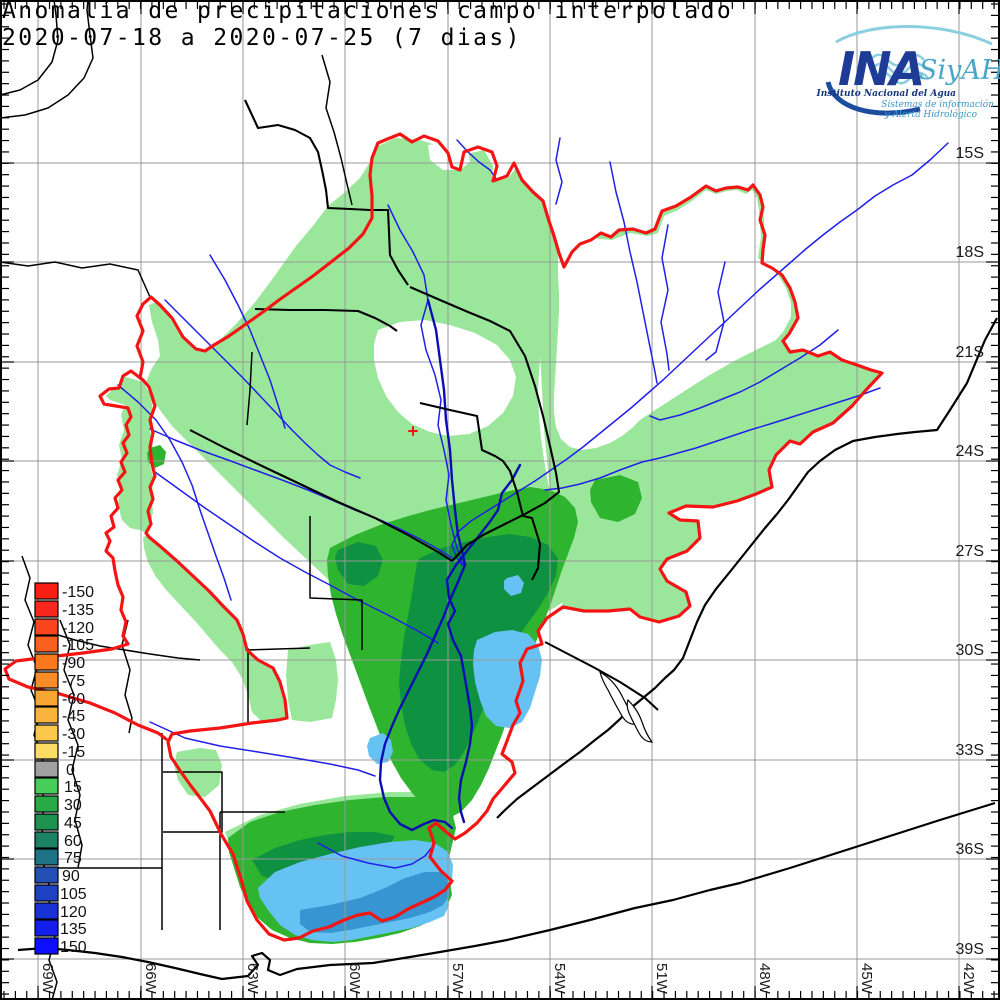  I want to click on legend-row: -150, so click(64, 591).